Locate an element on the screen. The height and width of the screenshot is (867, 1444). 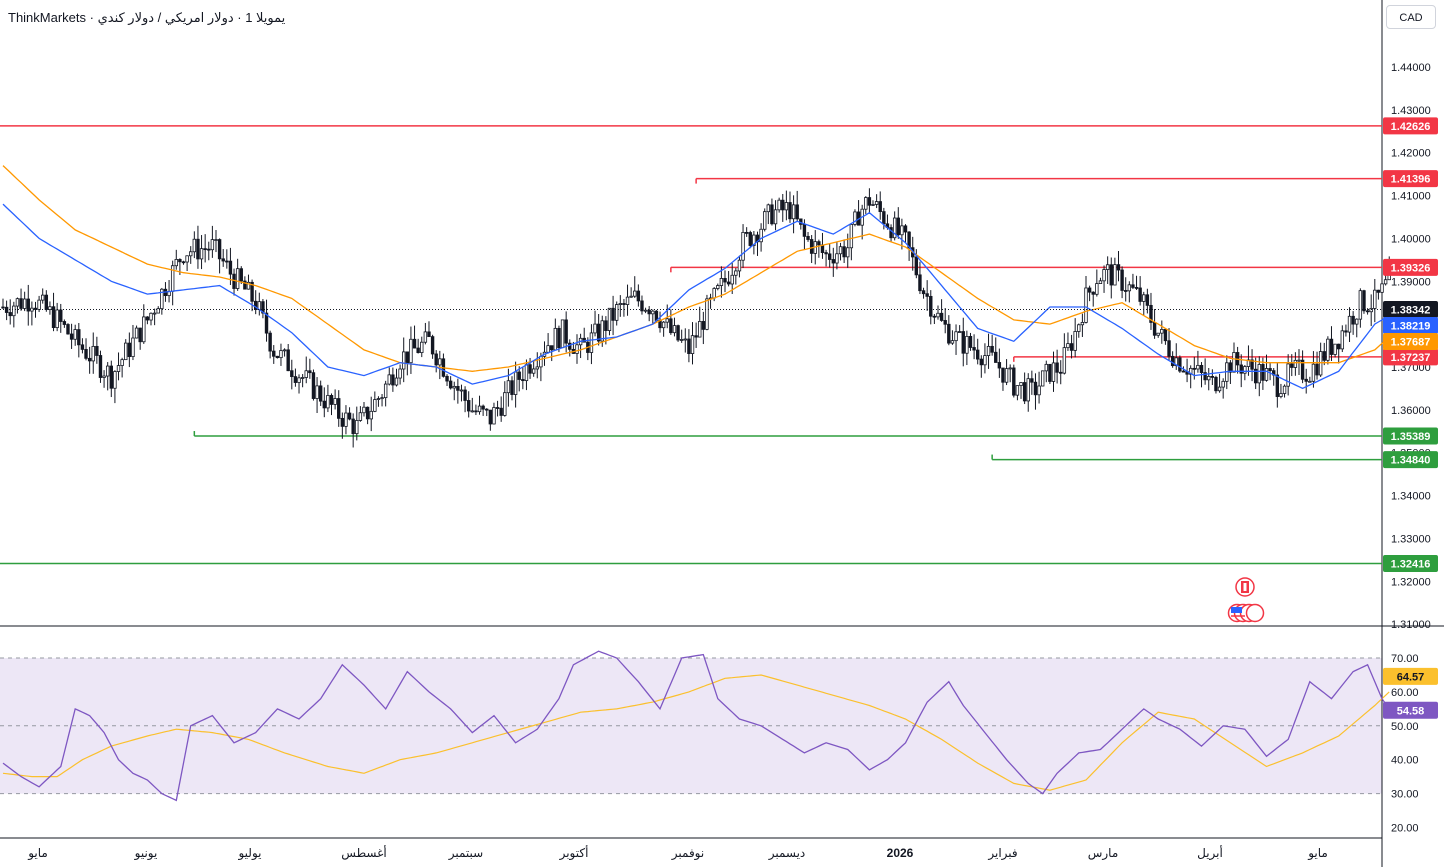
rsi-ma-value-tag: 64.57 is located at coordinates (1410, 676).